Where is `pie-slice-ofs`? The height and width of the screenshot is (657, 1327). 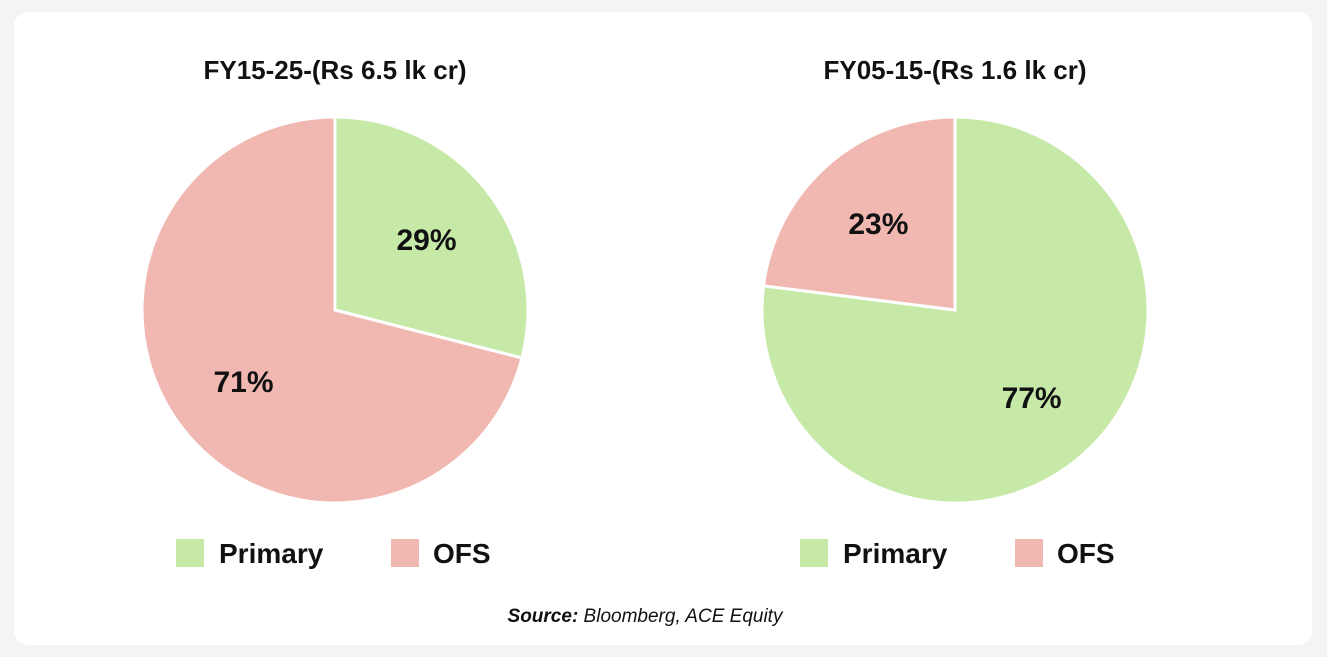
pie-slice-ofs is located at coordinates (859, 213).